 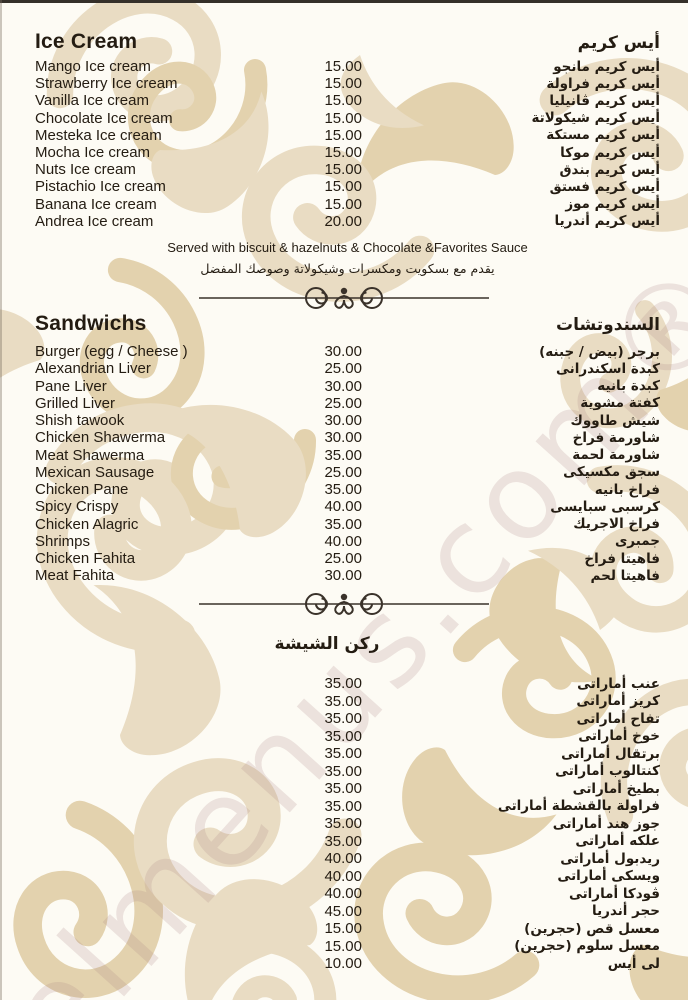 I want to click on item-name-ar: ڤودكا أماراتى, so click(x=614, y=893).